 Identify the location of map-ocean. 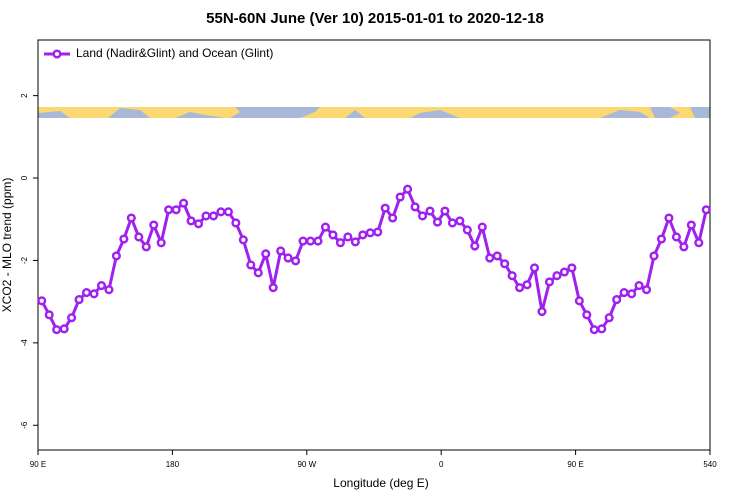
(374, 112).